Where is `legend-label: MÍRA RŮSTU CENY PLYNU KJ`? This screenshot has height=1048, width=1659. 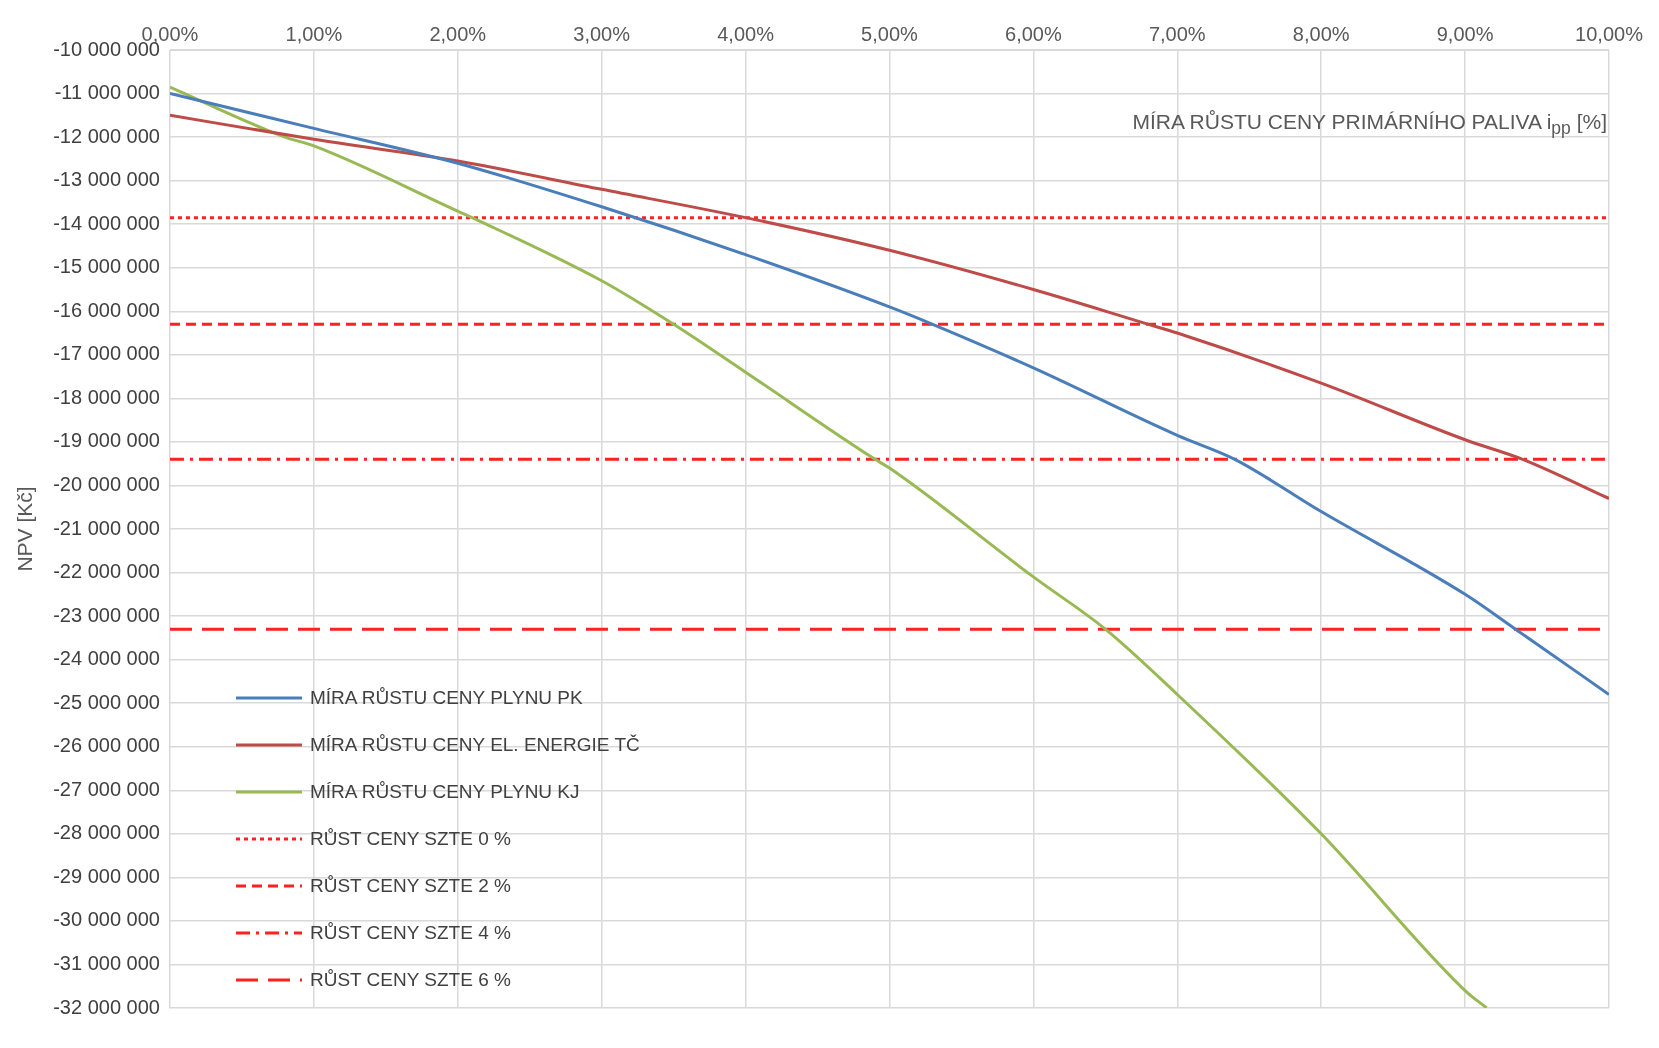
legend-label: MÍRA RŮSTU CENY PLYNU KJ is located at coordinates (444, 791).